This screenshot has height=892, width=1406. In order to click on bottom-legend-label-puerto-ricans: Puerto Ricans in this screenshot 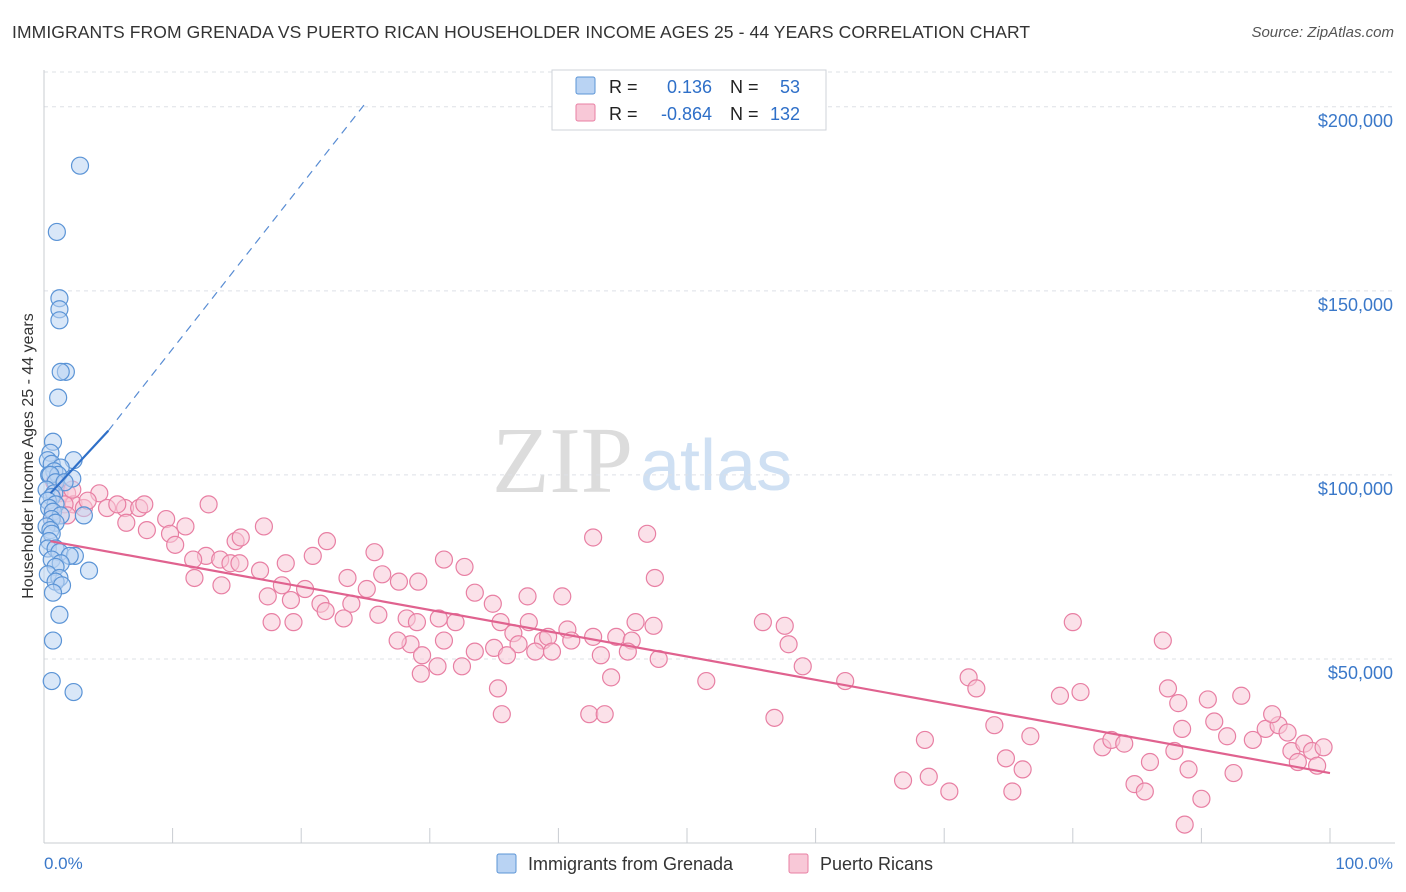, I will do `click(876, 864)`.